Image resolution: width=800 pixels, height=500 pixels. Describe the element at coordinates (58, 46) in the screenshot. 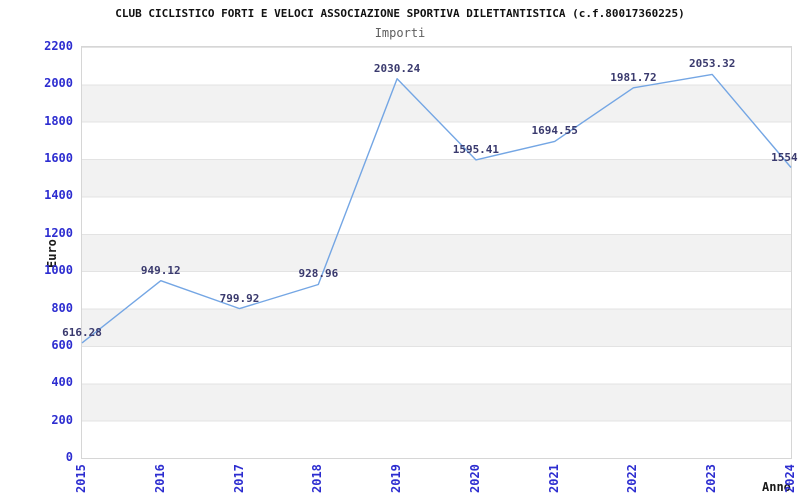

I see `y-tick-label: 2200` at that location.